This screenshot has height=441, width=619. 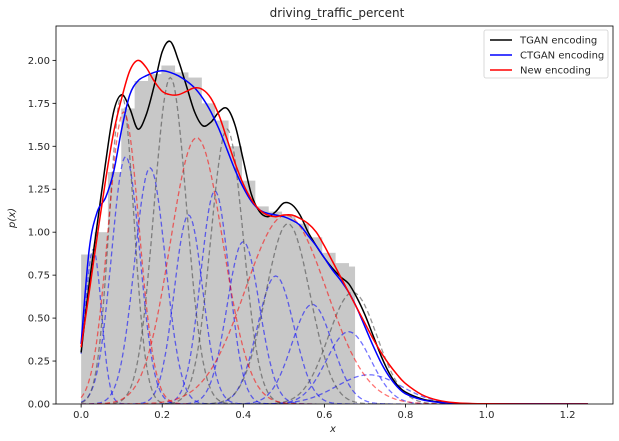 I want to click on x-axis-label: x, so click(x=332, y=429).